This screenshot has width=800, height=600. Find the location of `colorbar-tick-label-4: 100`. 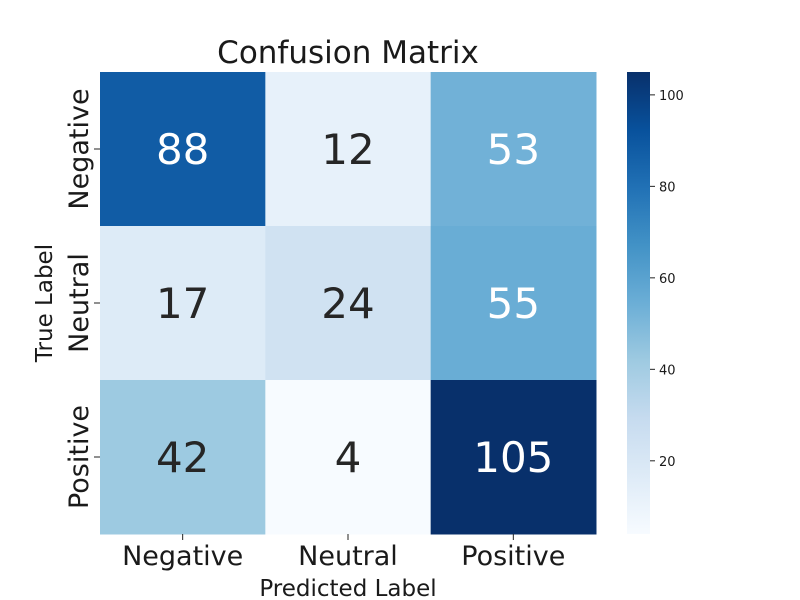

colorbar-tick-label-4: 100 is located at coordinates (671, 96).